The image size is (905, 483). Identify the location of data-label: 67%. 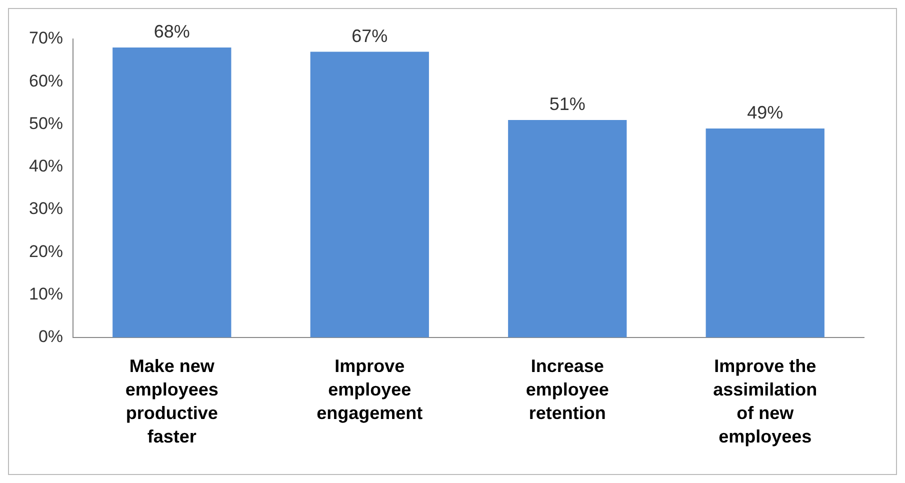
(370, 36).